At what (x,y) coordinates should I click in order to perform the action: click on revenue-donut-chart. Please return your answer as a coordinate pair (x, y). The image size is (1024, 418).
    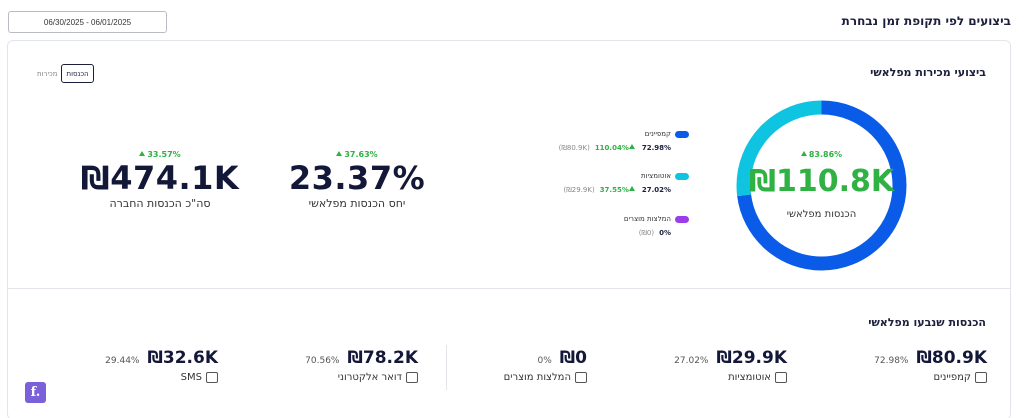
    Looking at the image, I should click on (821, 185).